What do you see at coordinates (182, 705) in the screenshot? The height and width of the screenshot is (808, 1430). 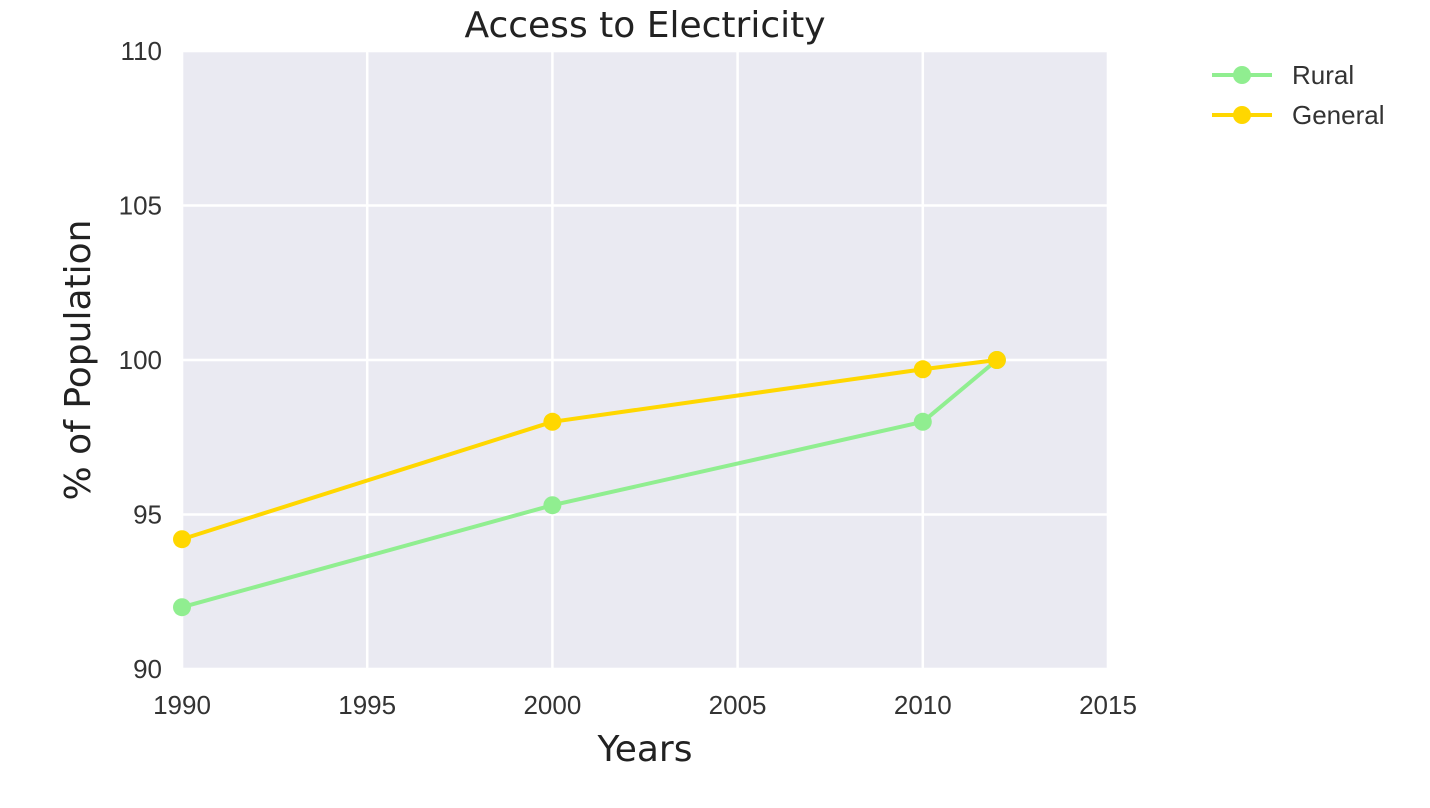 I see `x-tick-label: 1990` at bounding box center [182, 705].